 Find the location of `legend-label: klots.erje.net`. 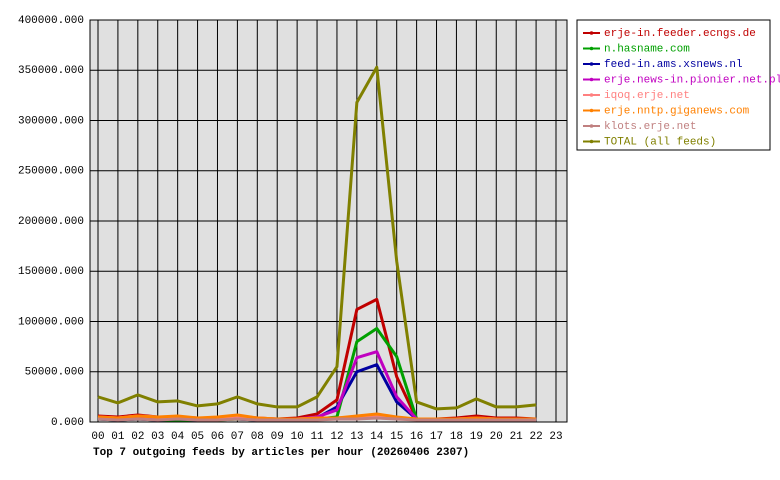

legend-label: klots.erje.net is located at coordinates (650, 127).